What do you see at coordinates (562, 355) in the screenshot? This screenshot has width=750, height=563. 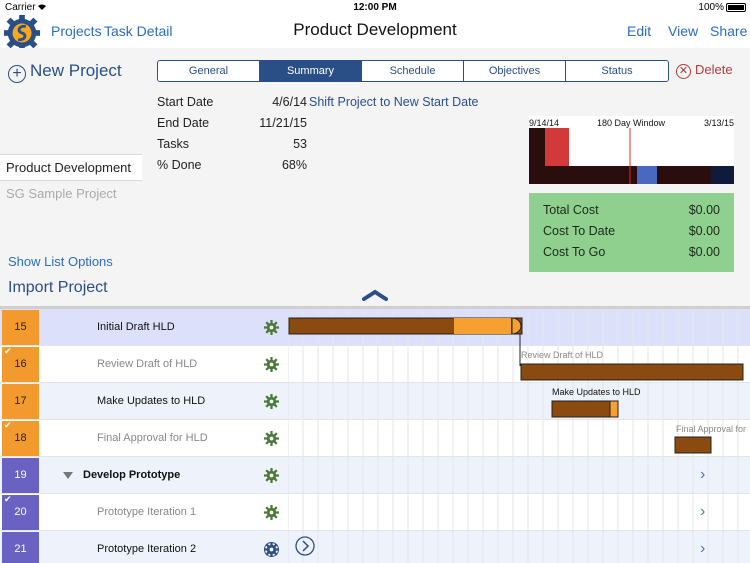 I see `task-bar-label-16: Review Draft of HLD` at bounding box center [562, 355].